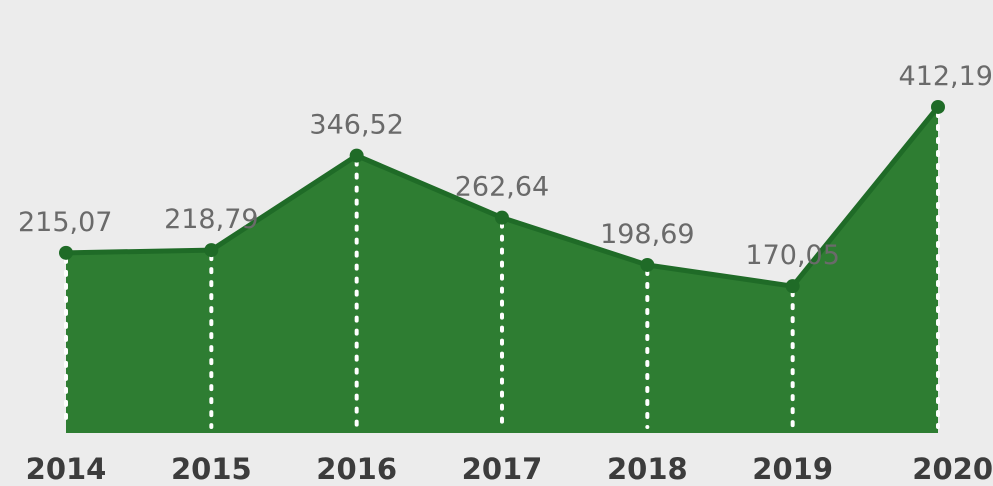 This screenshot has height=486, width=993. Describe the element at coordinates (356, 469) in the screenshot. I see `x-tick-2016: 2016` at that location.